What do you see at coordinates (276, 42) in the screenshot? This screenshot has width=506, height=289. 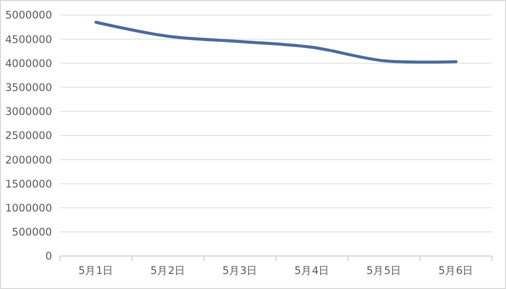 I see `line-series` at bounding box center [276, 42].